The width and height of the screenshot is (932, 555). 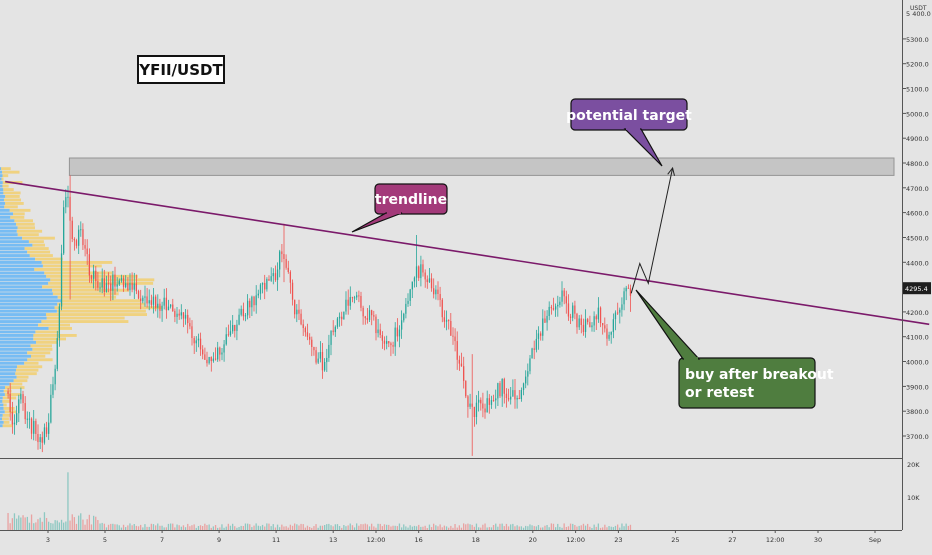 What do you see at coordinates (105, 540) in the screenshot?
I see `time-tick-label: 5` at bounding box center [105, 540].